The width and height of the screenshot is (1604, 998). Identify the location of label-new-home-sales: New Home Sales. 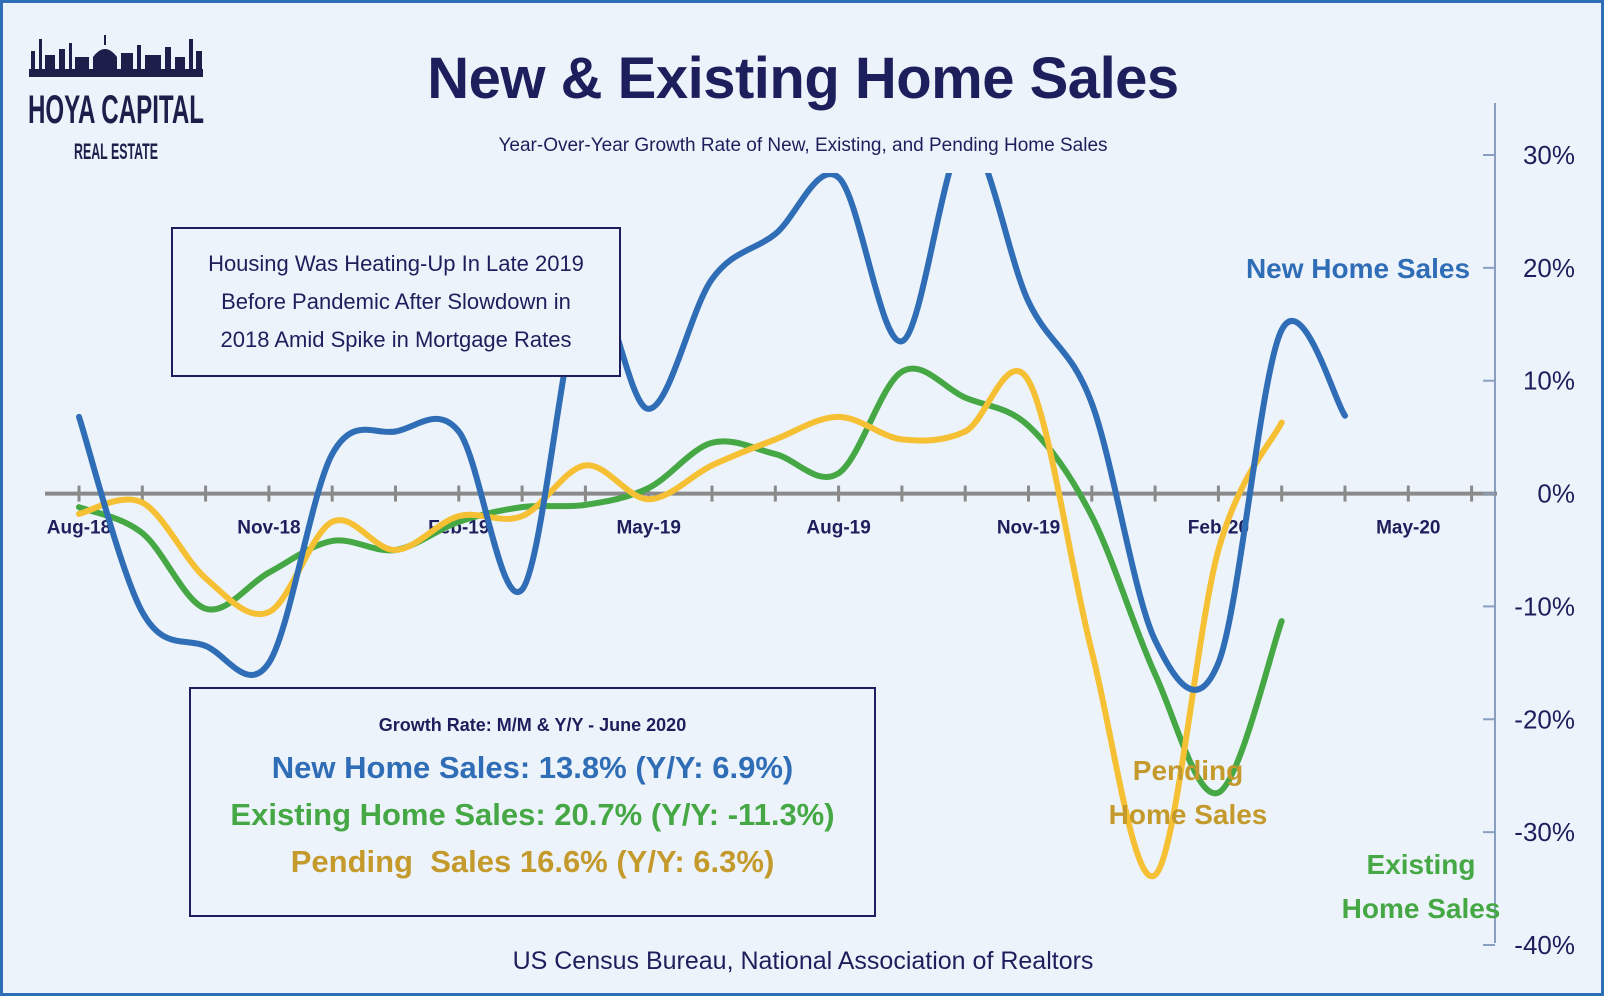
(1358, 268).